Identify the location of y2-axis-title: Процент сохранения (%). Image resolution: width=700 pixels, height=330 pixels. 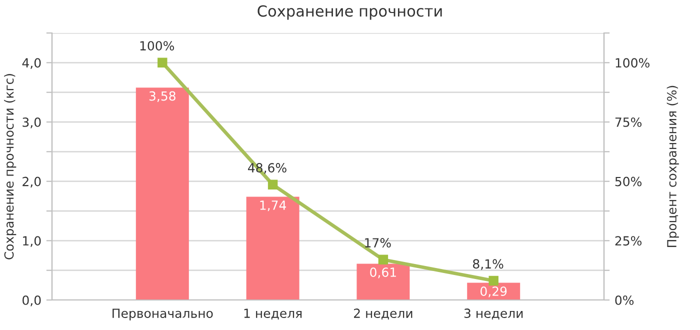
(672, 166).